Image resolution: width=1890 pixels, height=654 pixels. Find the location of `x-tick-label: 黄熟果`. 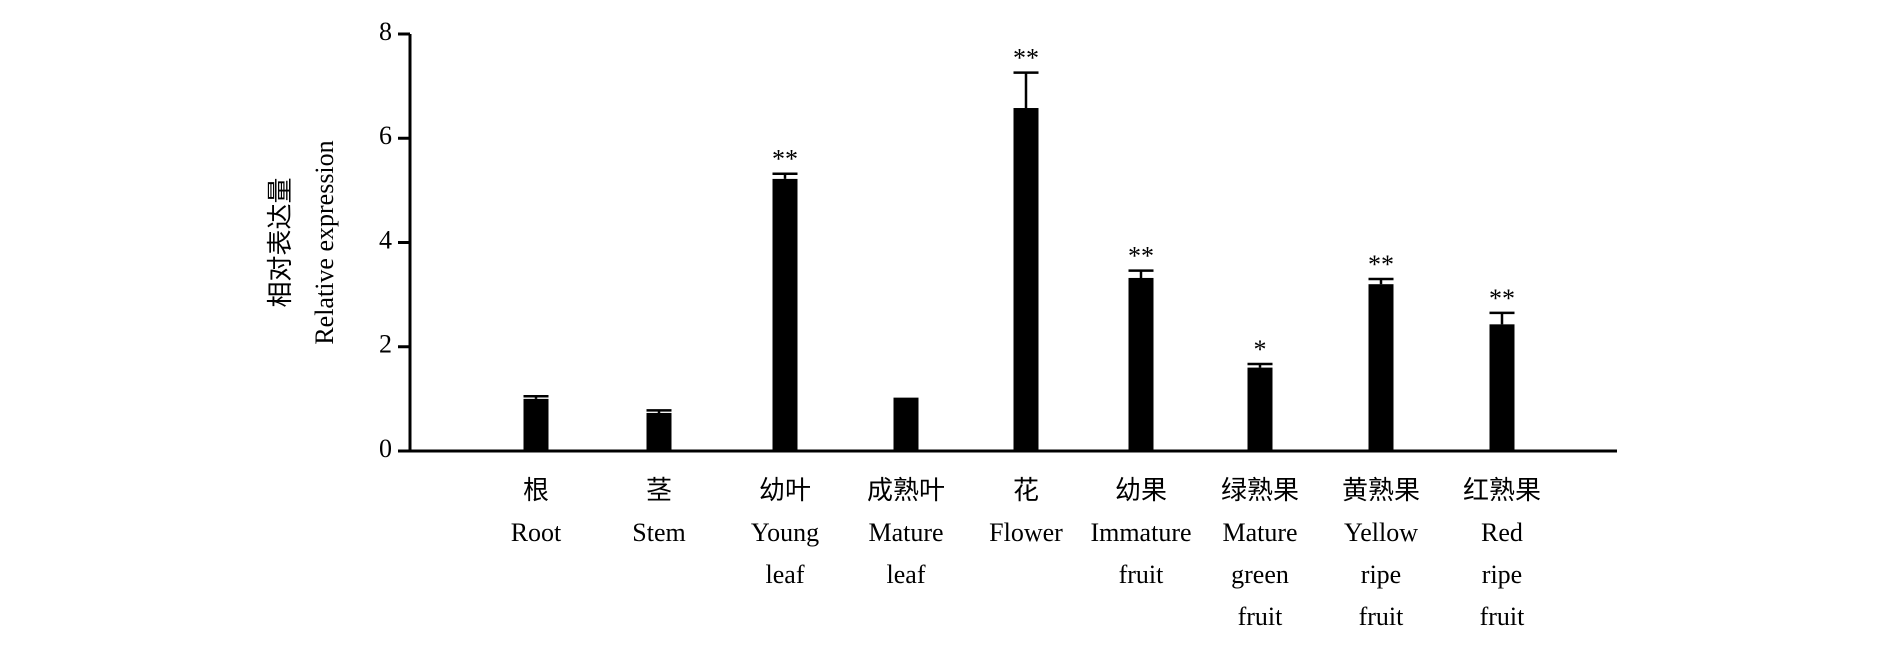

x-tick-label: 黄熟果 is located at coordinates (1381, 490).